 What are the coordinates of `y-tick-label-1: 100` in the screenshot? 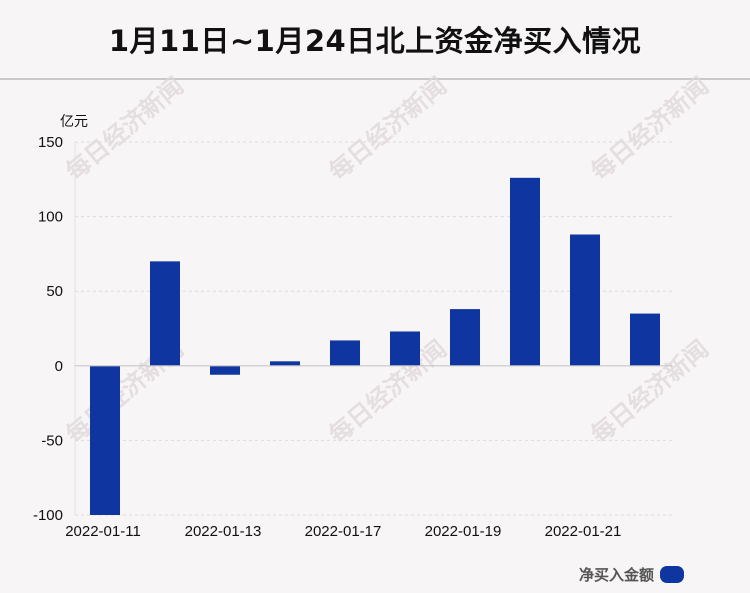 It's located at (50, 217).